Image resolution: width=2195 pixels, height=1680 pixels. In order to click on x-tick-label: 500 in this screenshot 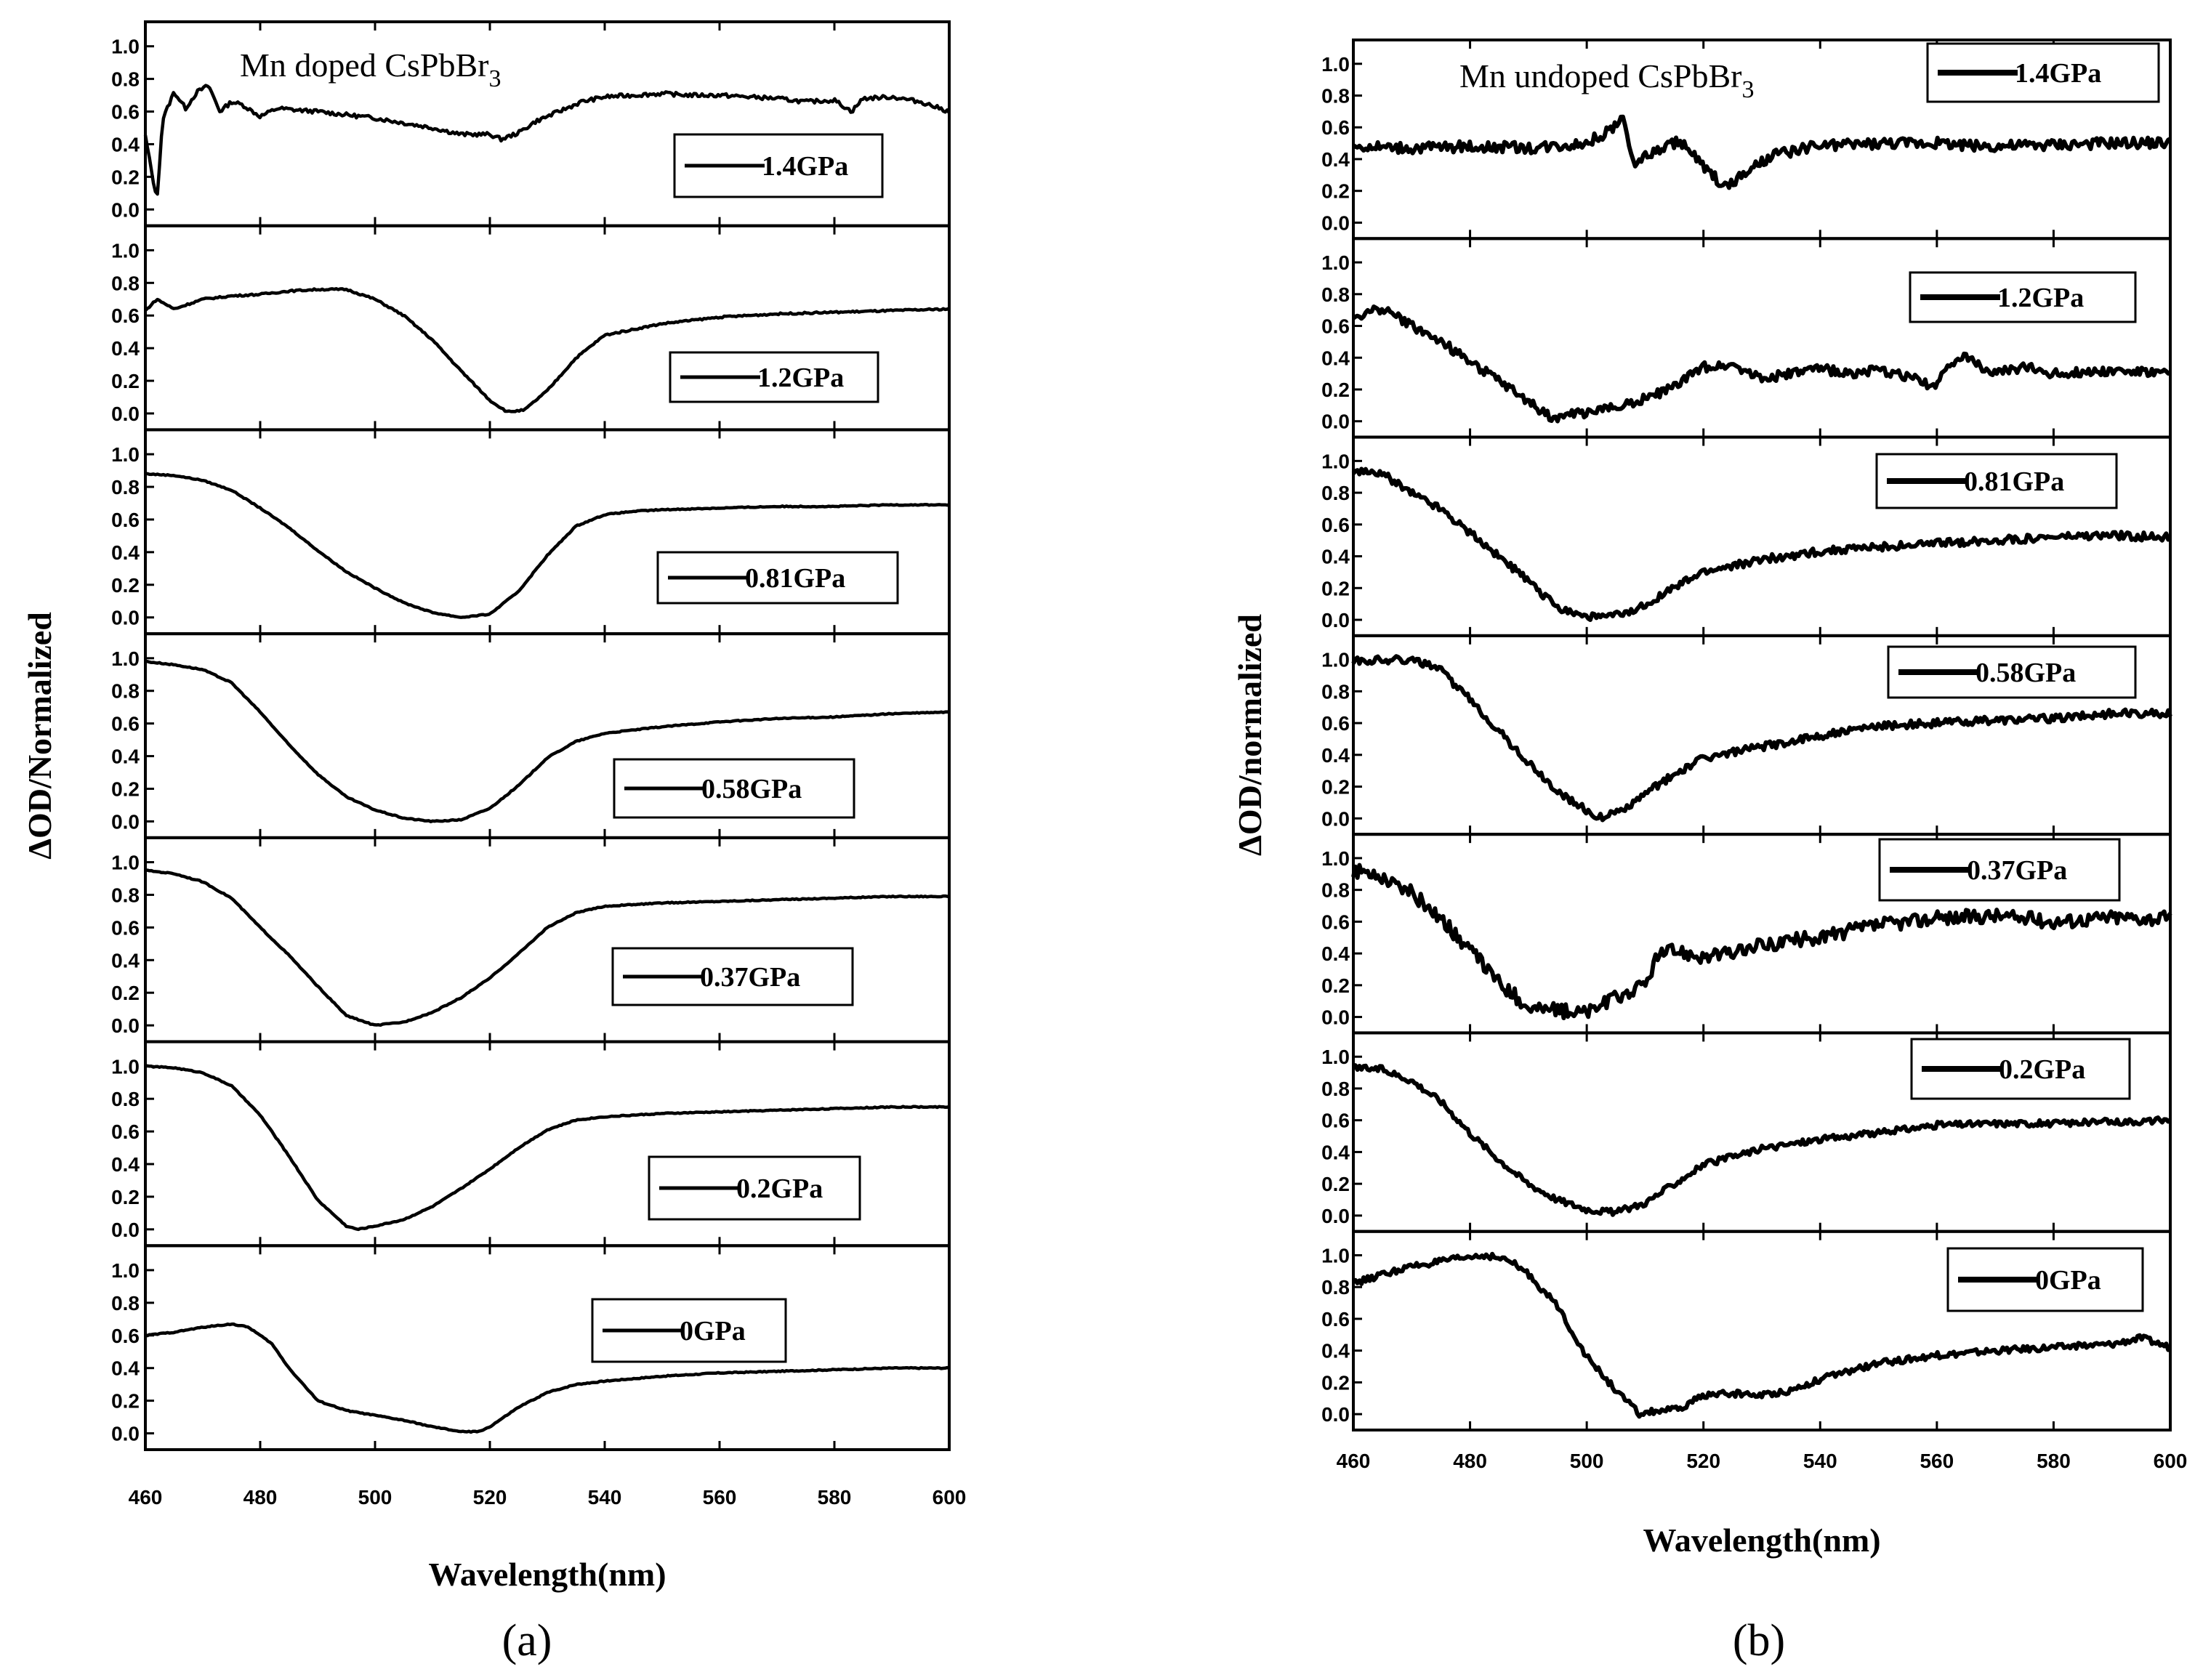, I will do `click(375, 1497)`.